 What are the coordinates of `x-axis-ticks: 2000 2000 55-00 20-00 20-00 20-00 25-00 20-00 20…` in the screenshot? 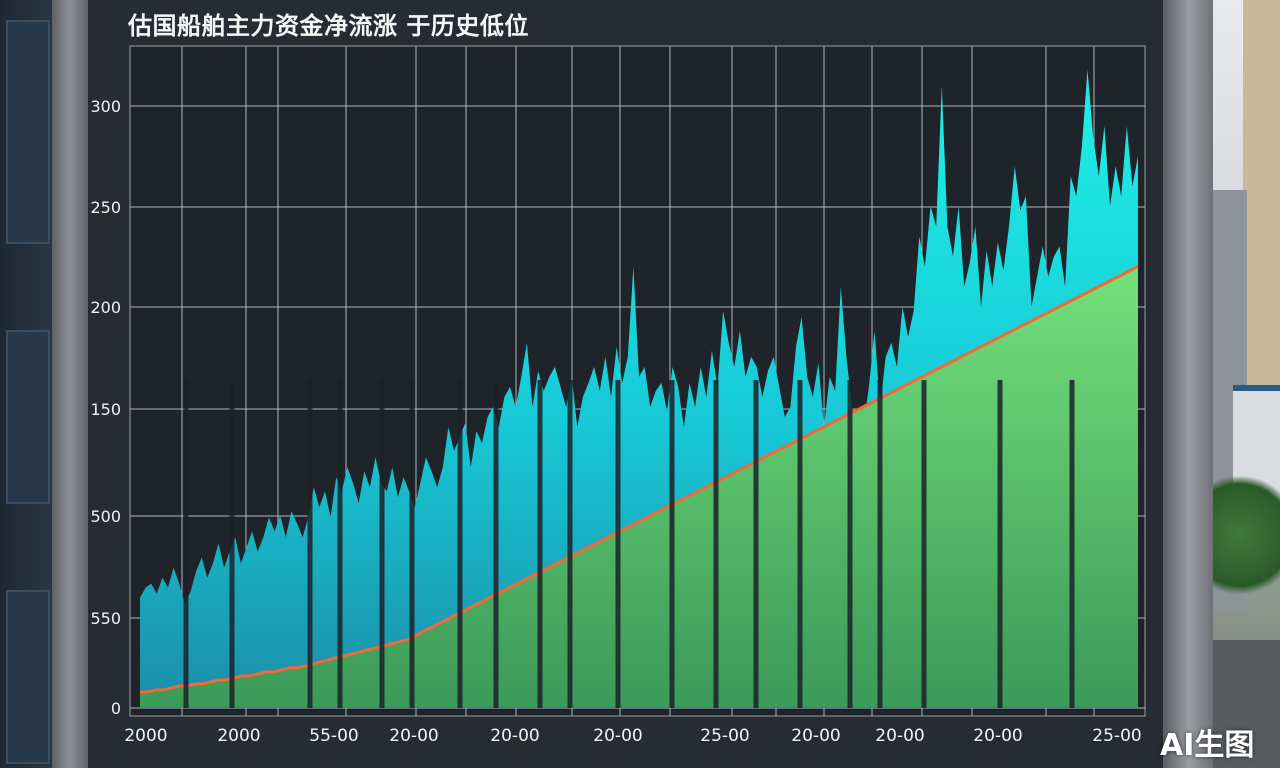 It's located at (632, 736).